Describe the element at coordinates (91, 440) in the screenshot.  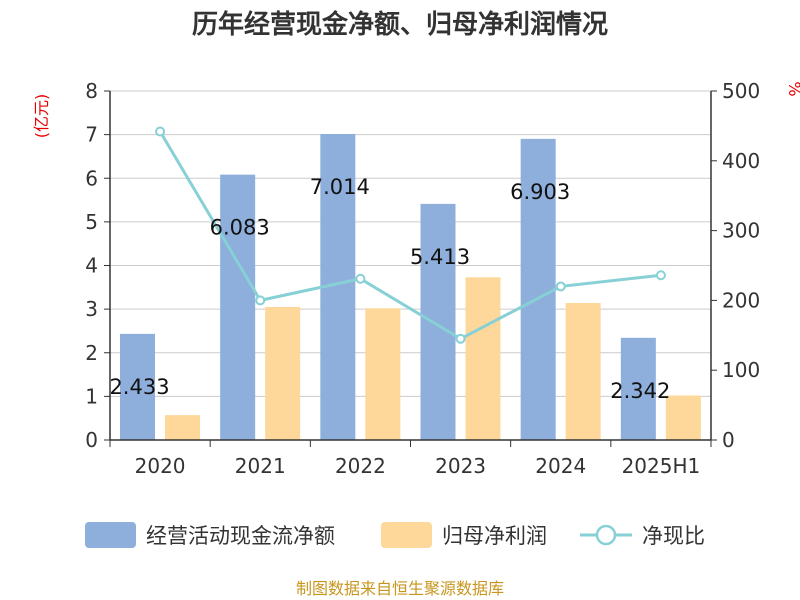
I see `left-tick-label: 0` at that location.